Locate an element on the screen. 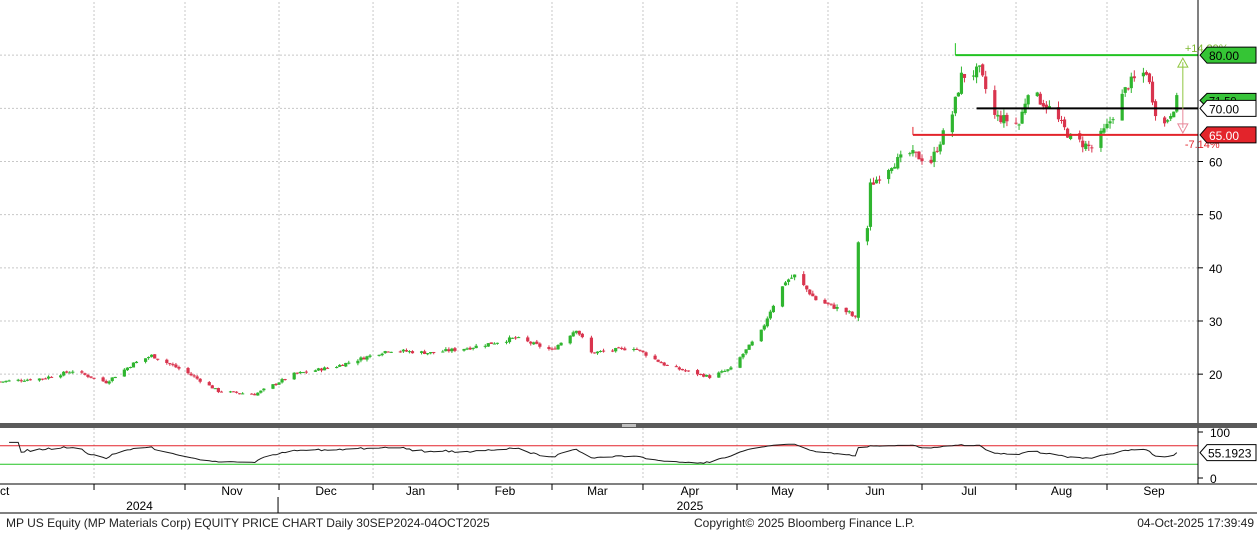  rsi-tick-label: 0 is located at coordinates (1213, 479).